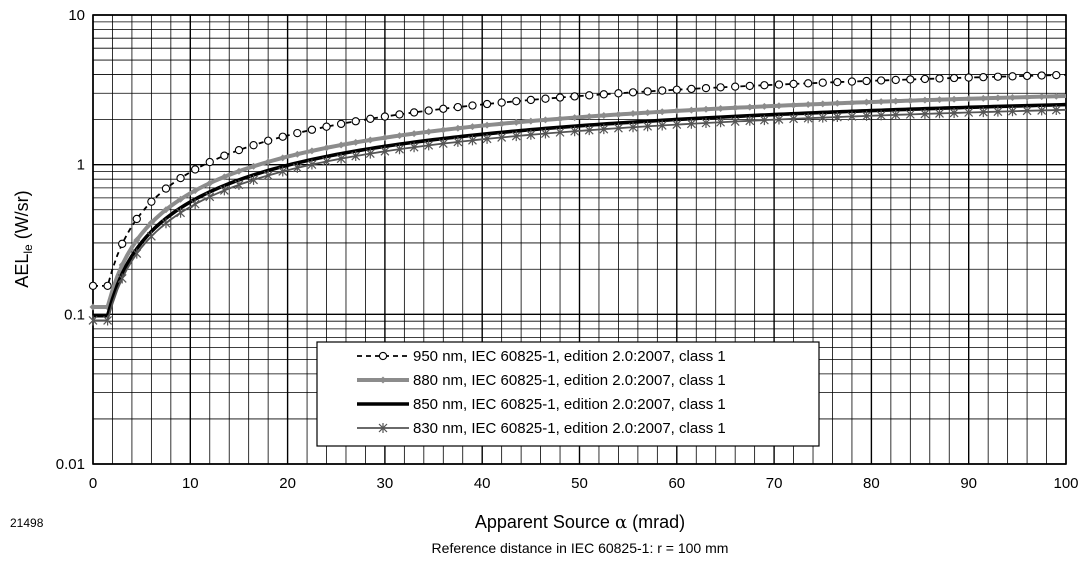 The image size is (1083, 567). What do you see at coordinates (676, 483) in the screenshot?
I see `x-tick-label: 60` at bounding box center [676, 483].